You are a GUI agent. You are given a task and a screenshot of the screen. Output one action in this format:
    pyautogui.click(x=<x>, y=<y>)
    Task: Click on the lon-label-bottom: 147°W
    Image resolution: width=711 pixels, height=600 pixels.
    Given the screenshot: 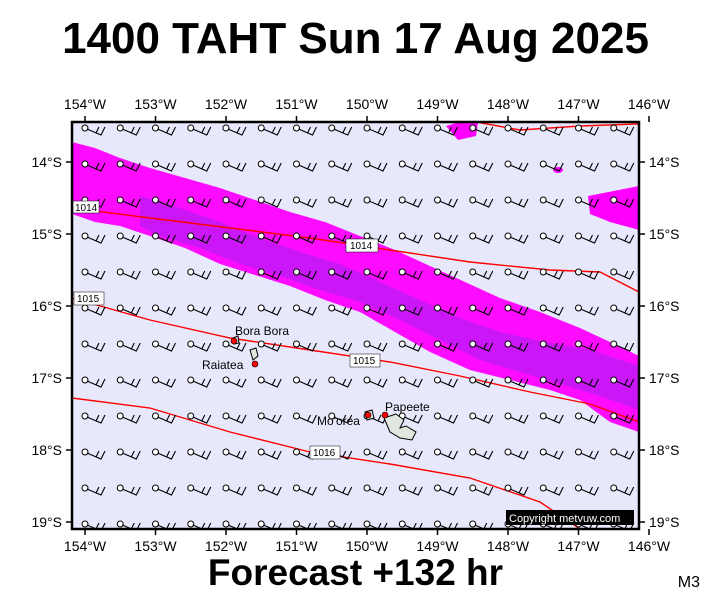 What is the action you would take?
    pyautogui.click(x=578, y=546)
    